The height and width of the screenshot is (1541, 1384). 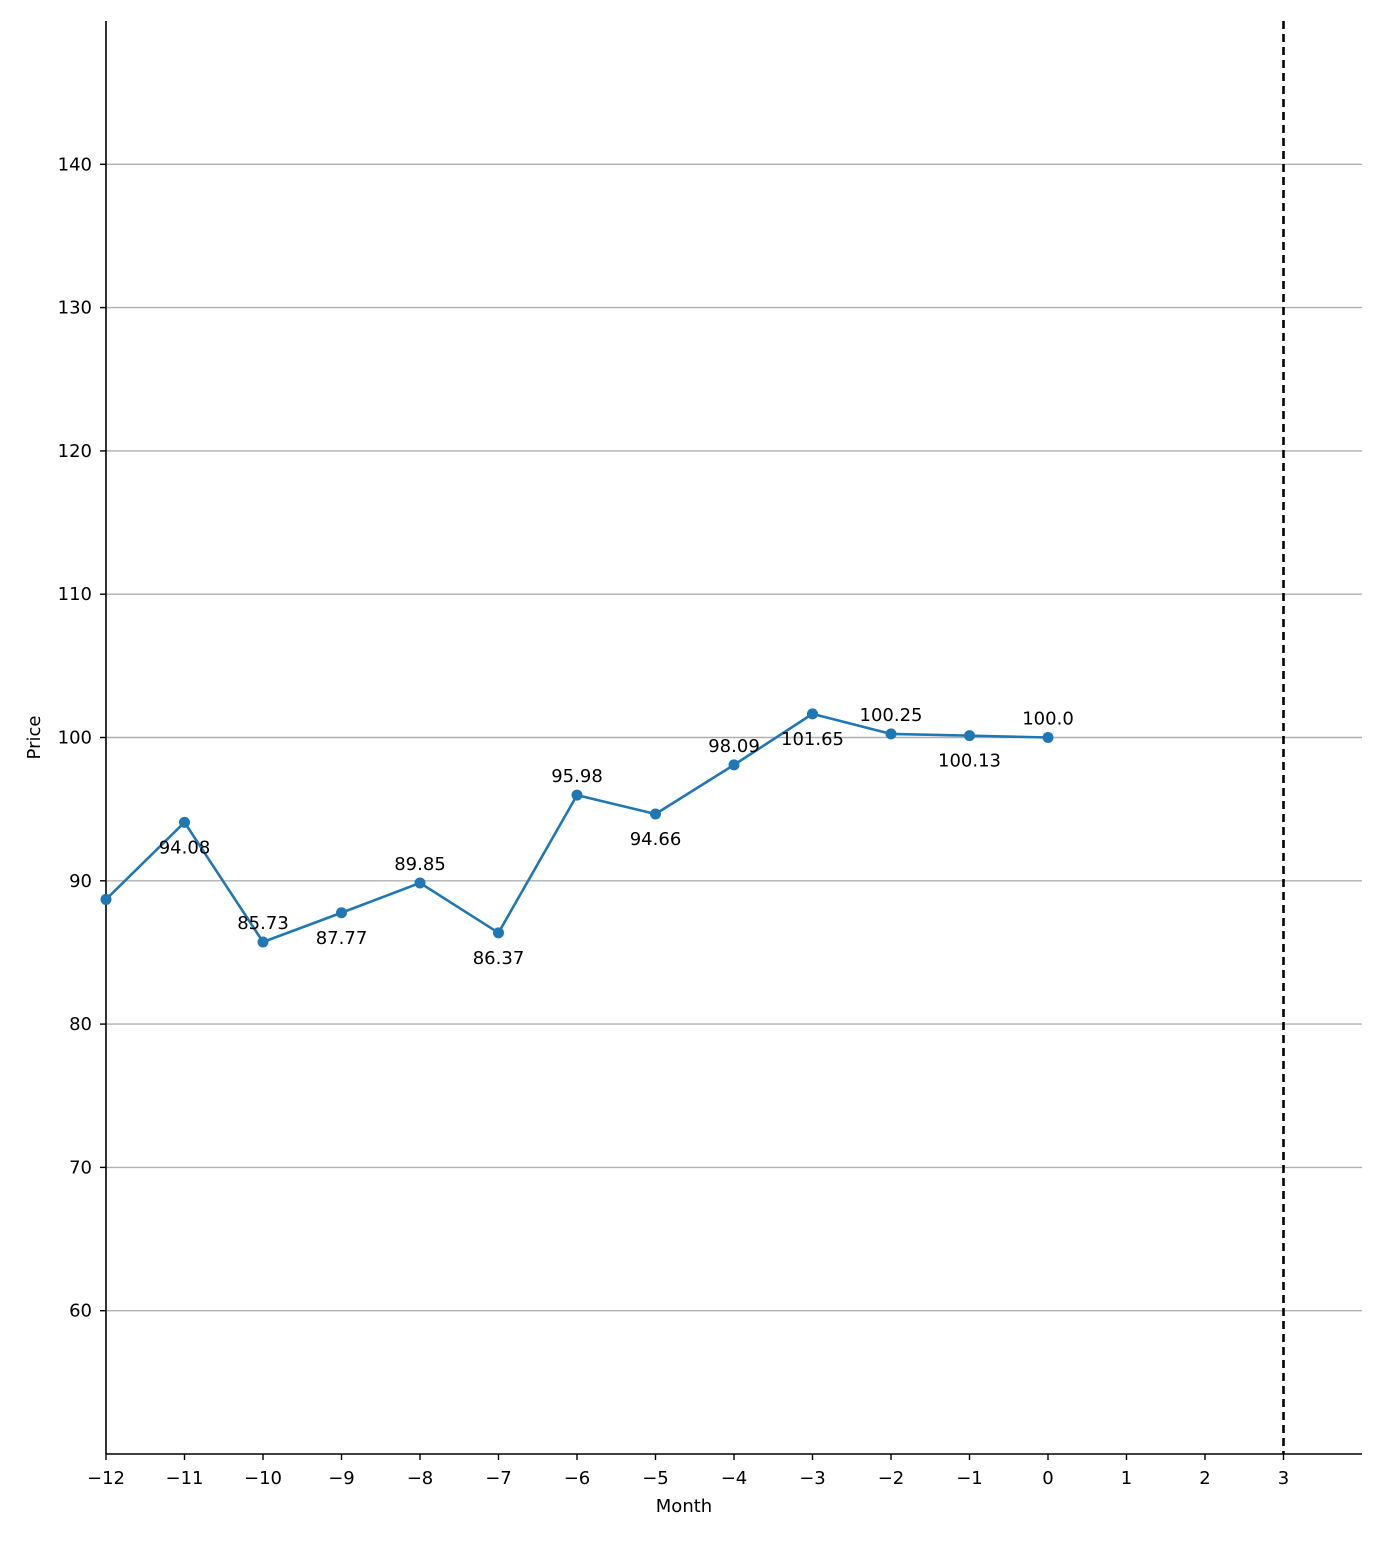 I want to click on x-tick-label: −1, so click(x=969, y=1478).